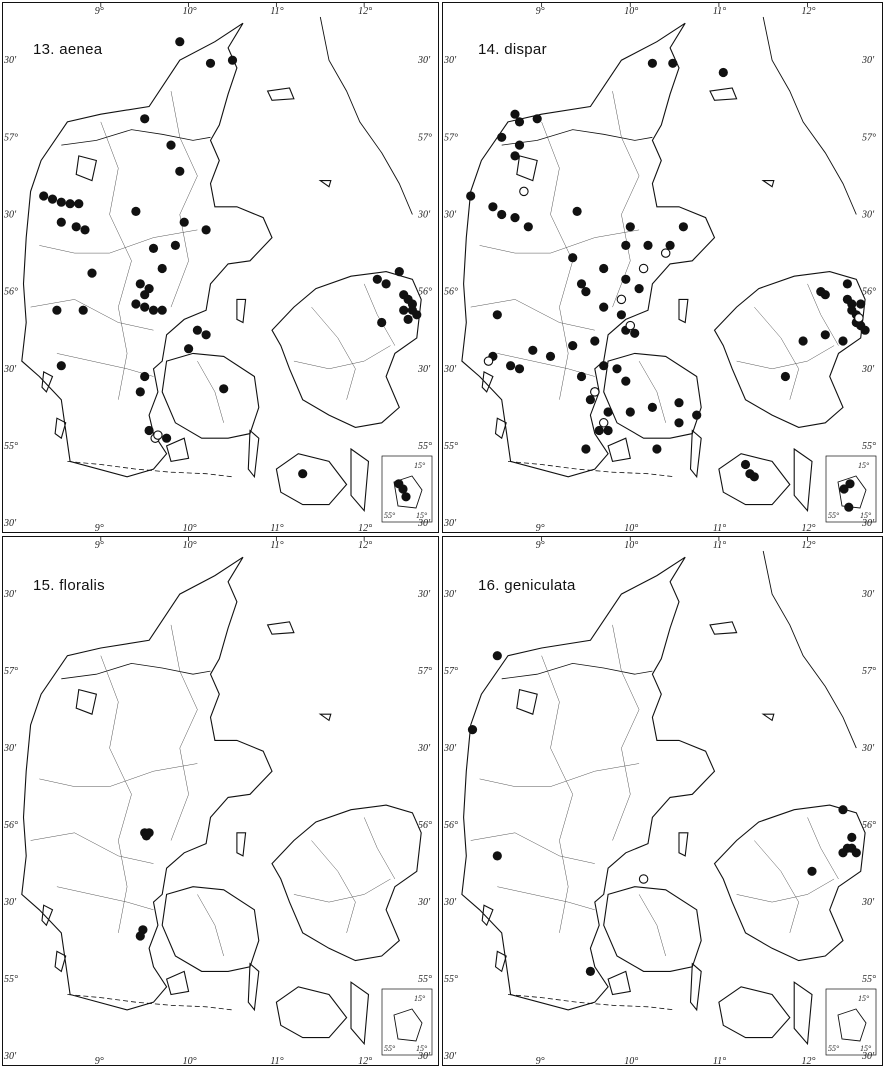  I want to click on jutland-coast, so click(147, 250).